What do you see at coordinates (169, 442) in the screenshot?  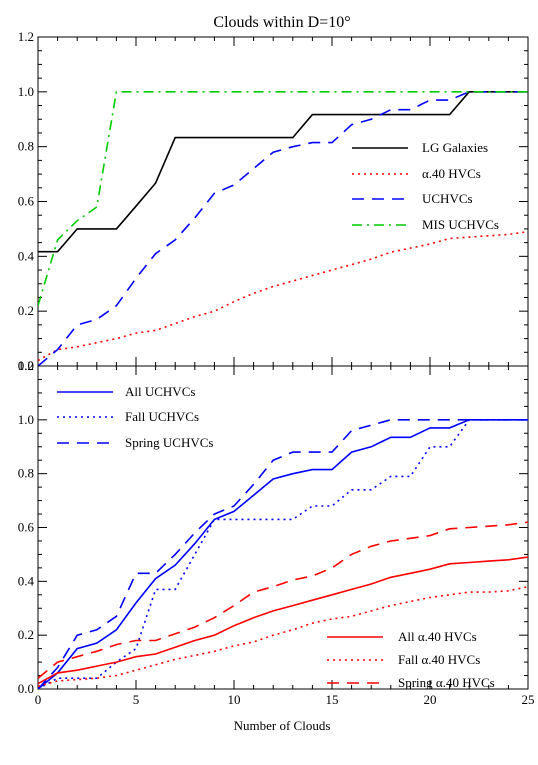 I see `legend-label: Spring UCHVCs` at bounding box center [169, 442].